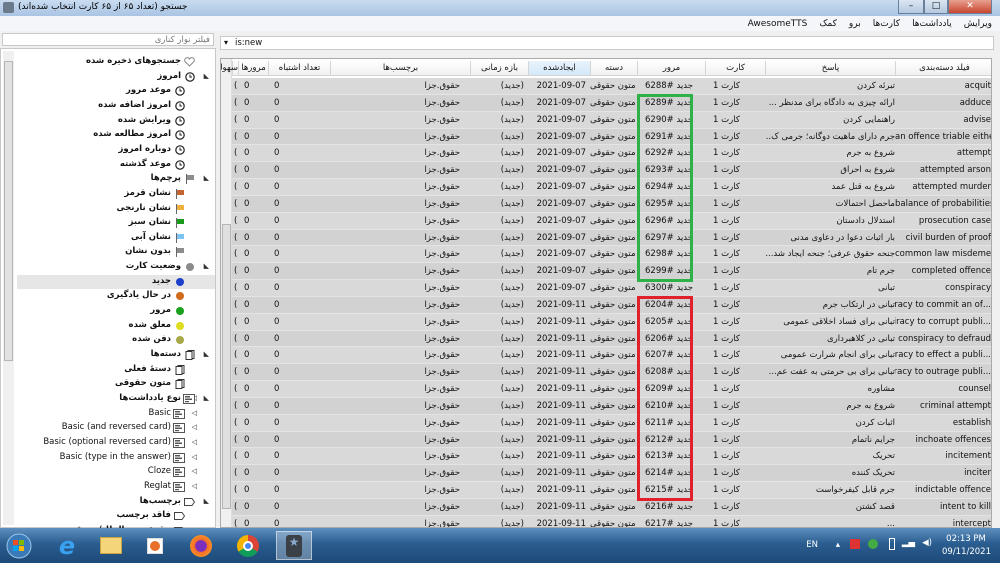 The width and height of the screenshot is (1000, 563). What do you see at coordinates (116, 399) in the screenshot?
I see `sidebar-item: ◣◁نوع یادداشت‌ها` at bounding box center [116, 399].